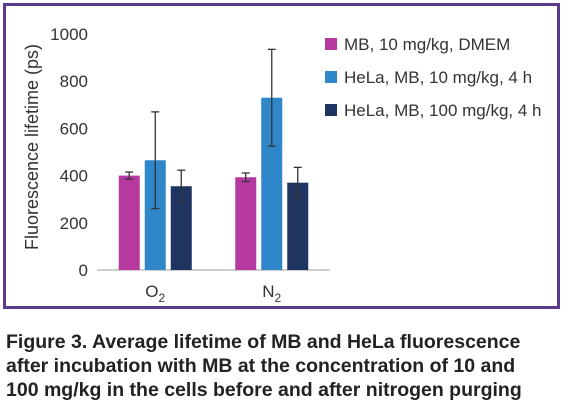 This screenshot has height=418, width=569. Describe the element at coordinates (213, 129) in the screenshot. I see `error-bars` at that location.